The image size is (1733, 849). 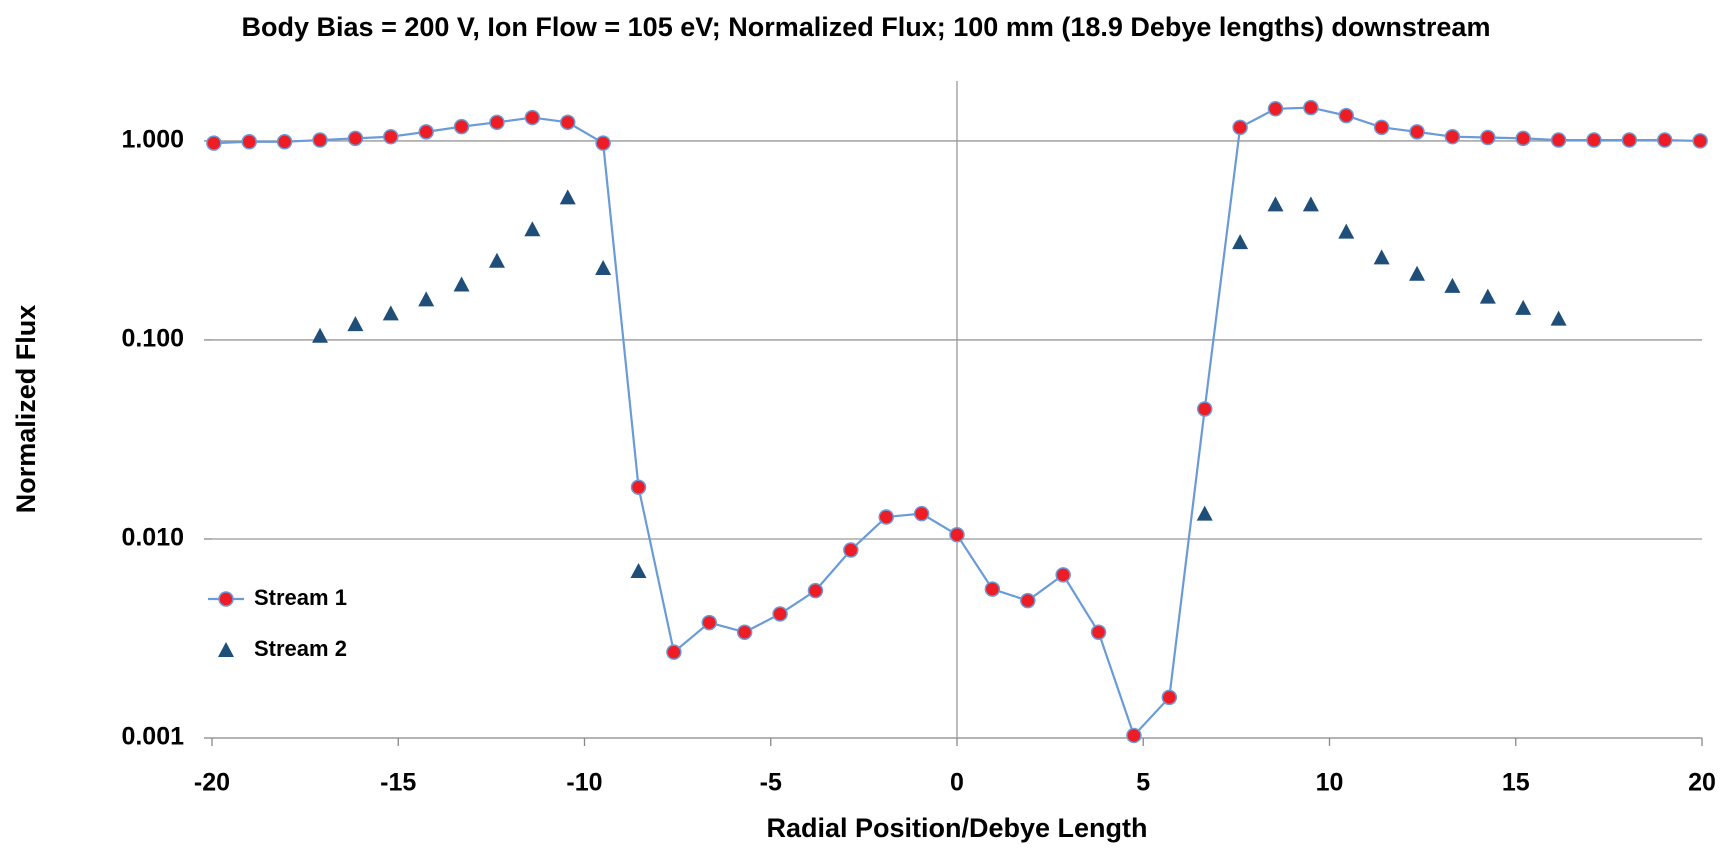 What do you see at coordinates (956, 828) in the screenshot?
I see `x-axis-title: Radial Position/Debye Length` at bounding box center [956, 828].